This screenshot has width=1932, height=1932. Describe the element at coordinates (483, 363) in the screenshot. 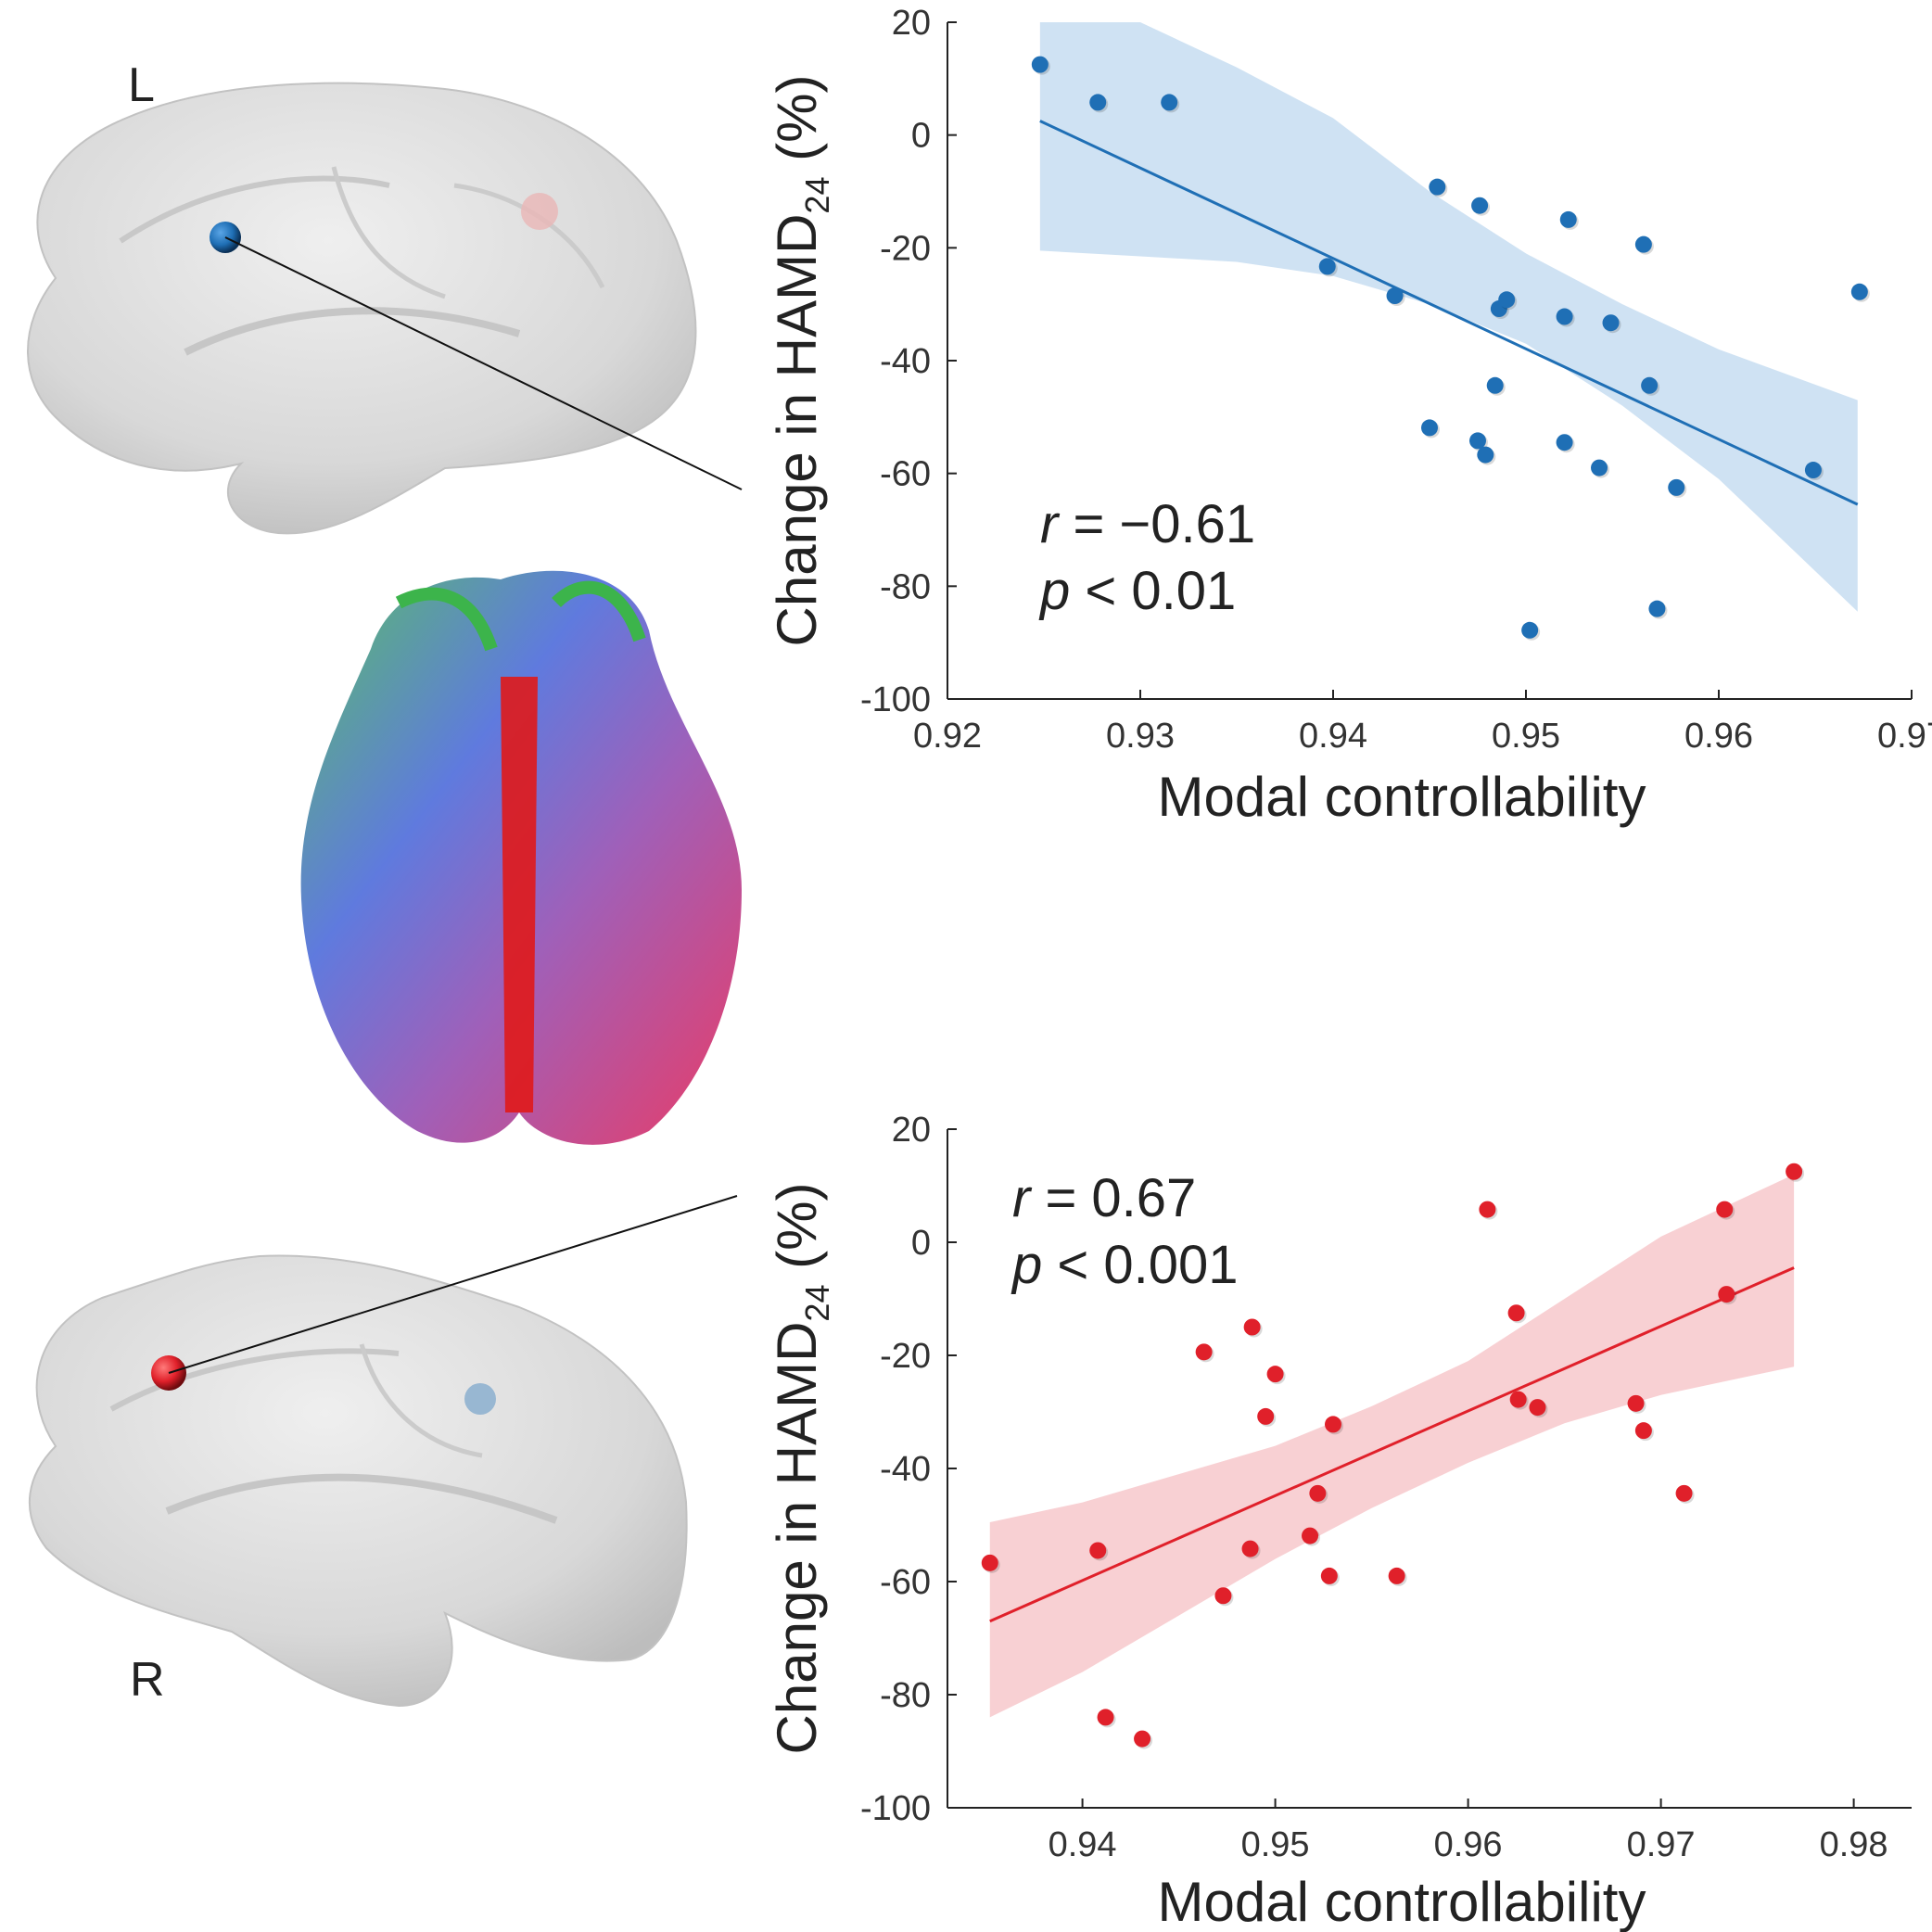

I see `connector-line-top` at that location.